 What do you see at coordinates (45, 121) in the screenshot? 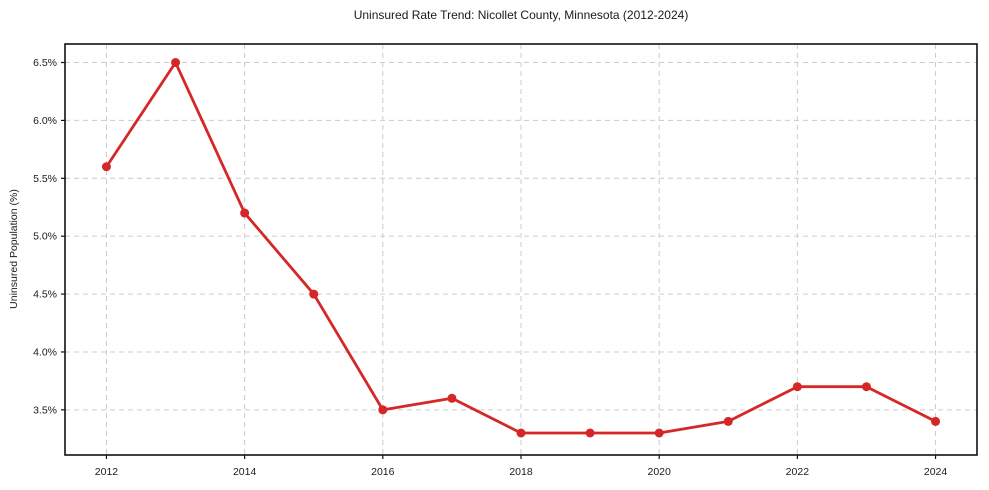
I see `y-tick-label: 6.0%` at bounding box center [45, 121].